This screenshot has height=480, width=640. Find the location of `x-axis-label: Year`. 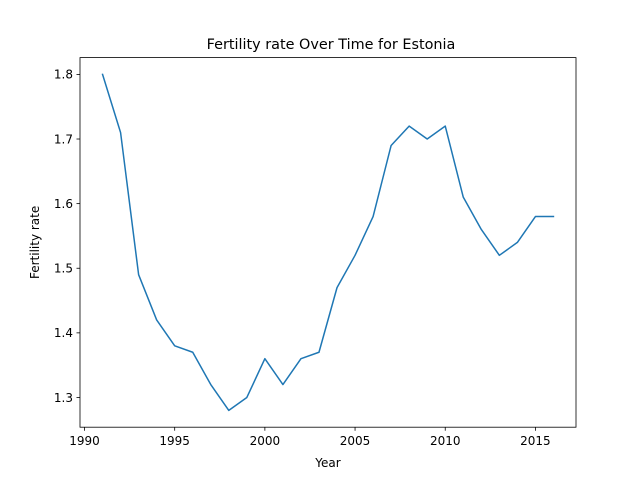

x-axis-label: Year is located at coordinates (327, 463).